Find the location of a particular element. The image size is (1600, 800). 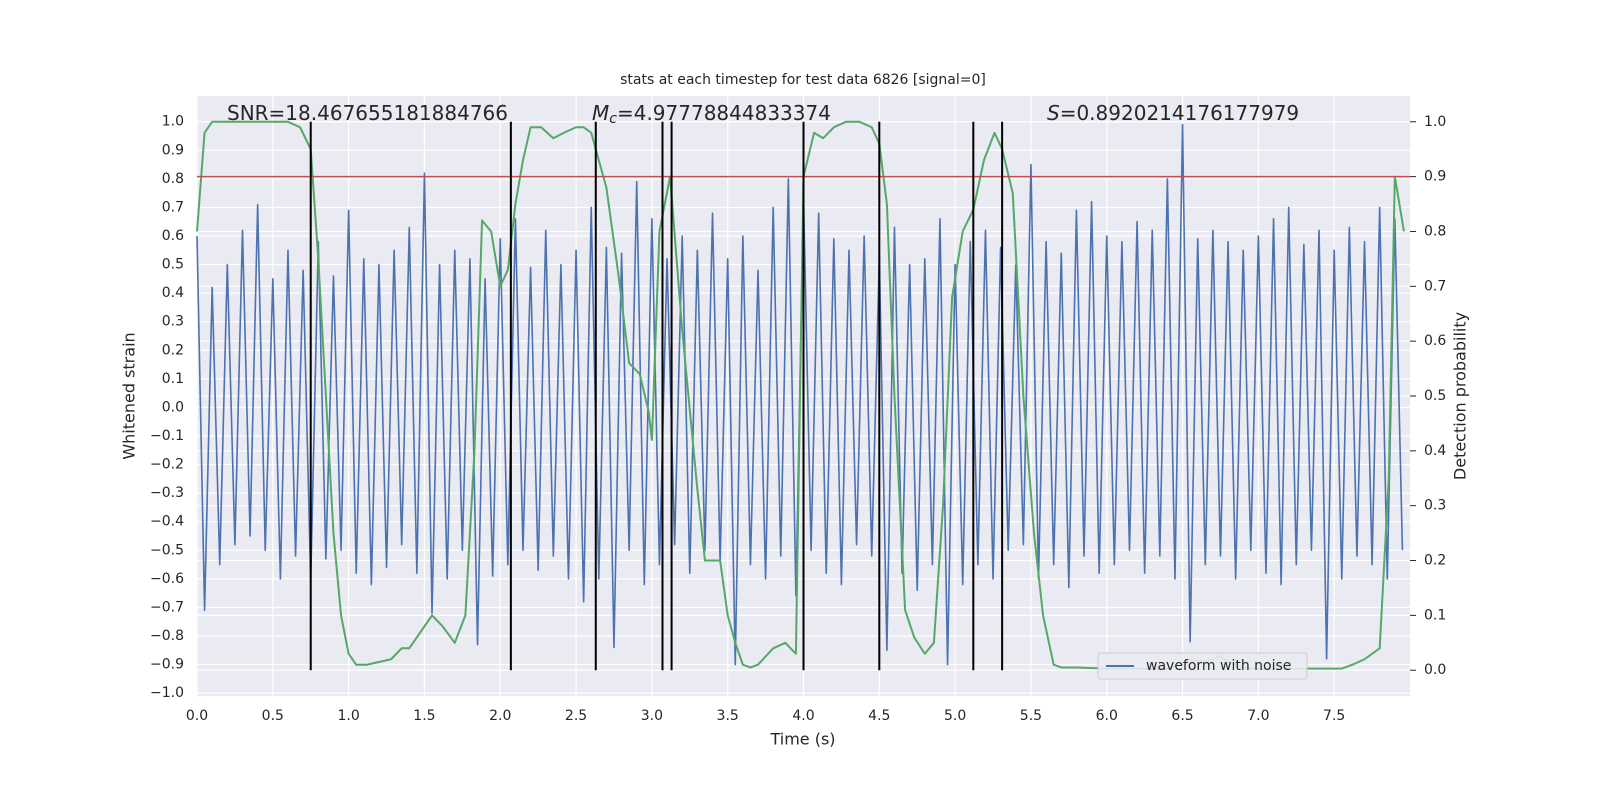

x-tick-label: 7.0 is located at coordinates (1258, 716).